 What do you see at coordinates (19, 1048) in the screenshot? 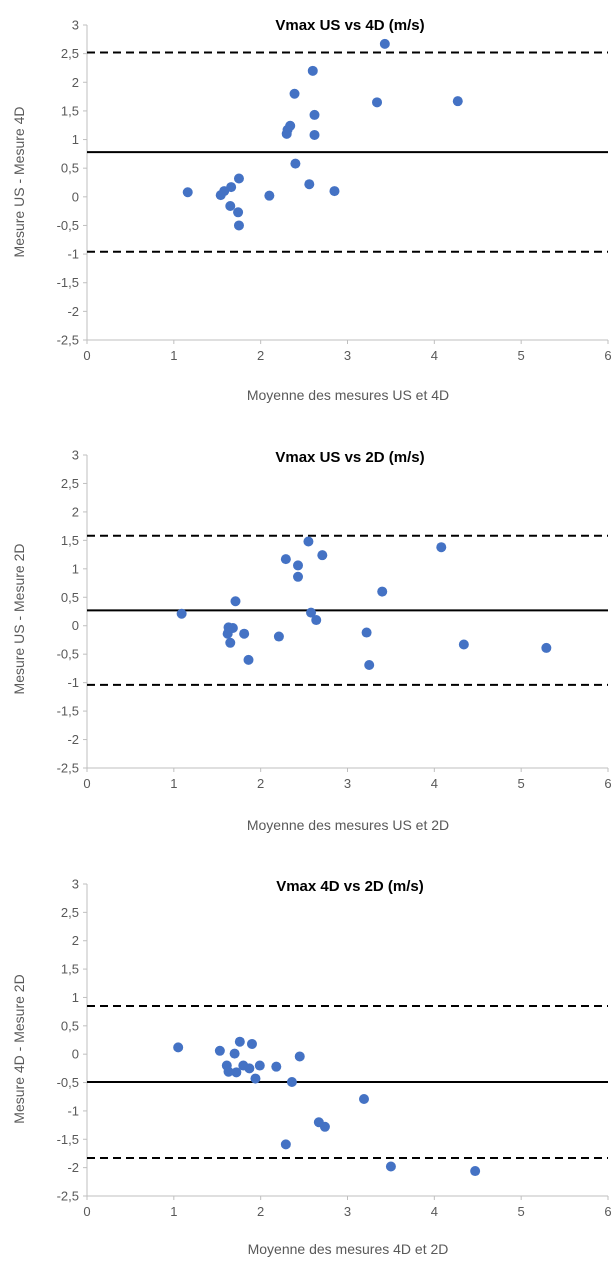
I see `y-axis-label: Mesure 4D - Mesure 2D` at bounding box center [19, 1048].